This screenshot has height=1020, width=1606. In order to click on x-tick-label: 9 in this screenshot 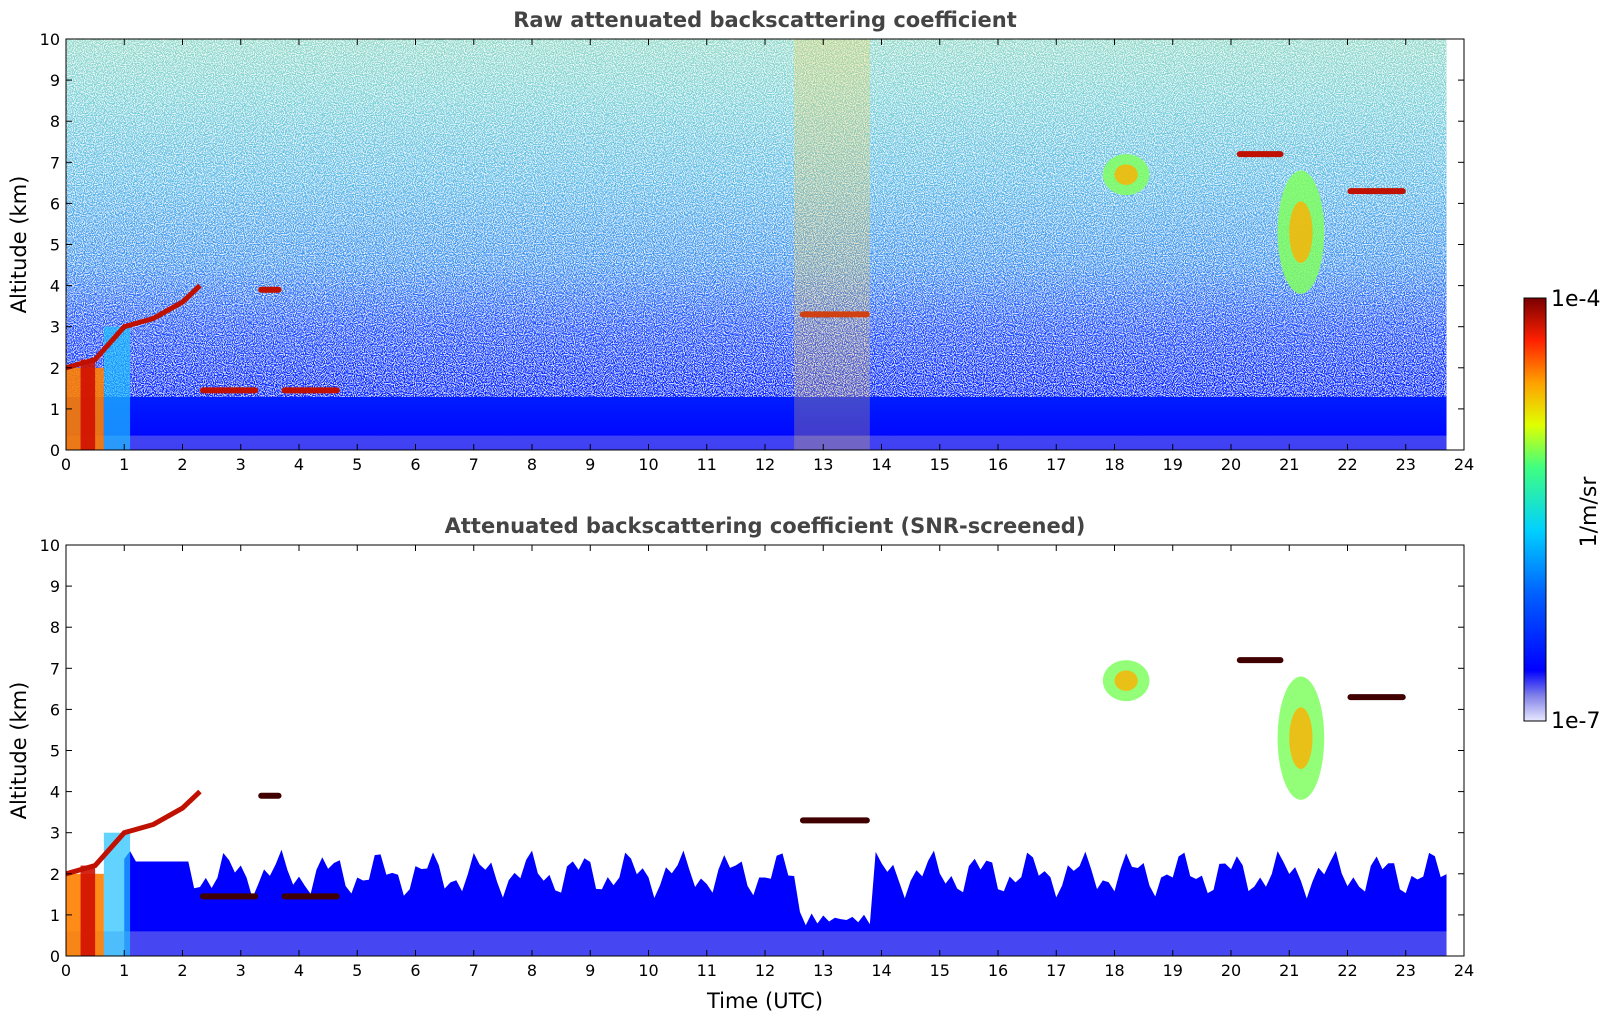, I will do `click(590, 970)`.